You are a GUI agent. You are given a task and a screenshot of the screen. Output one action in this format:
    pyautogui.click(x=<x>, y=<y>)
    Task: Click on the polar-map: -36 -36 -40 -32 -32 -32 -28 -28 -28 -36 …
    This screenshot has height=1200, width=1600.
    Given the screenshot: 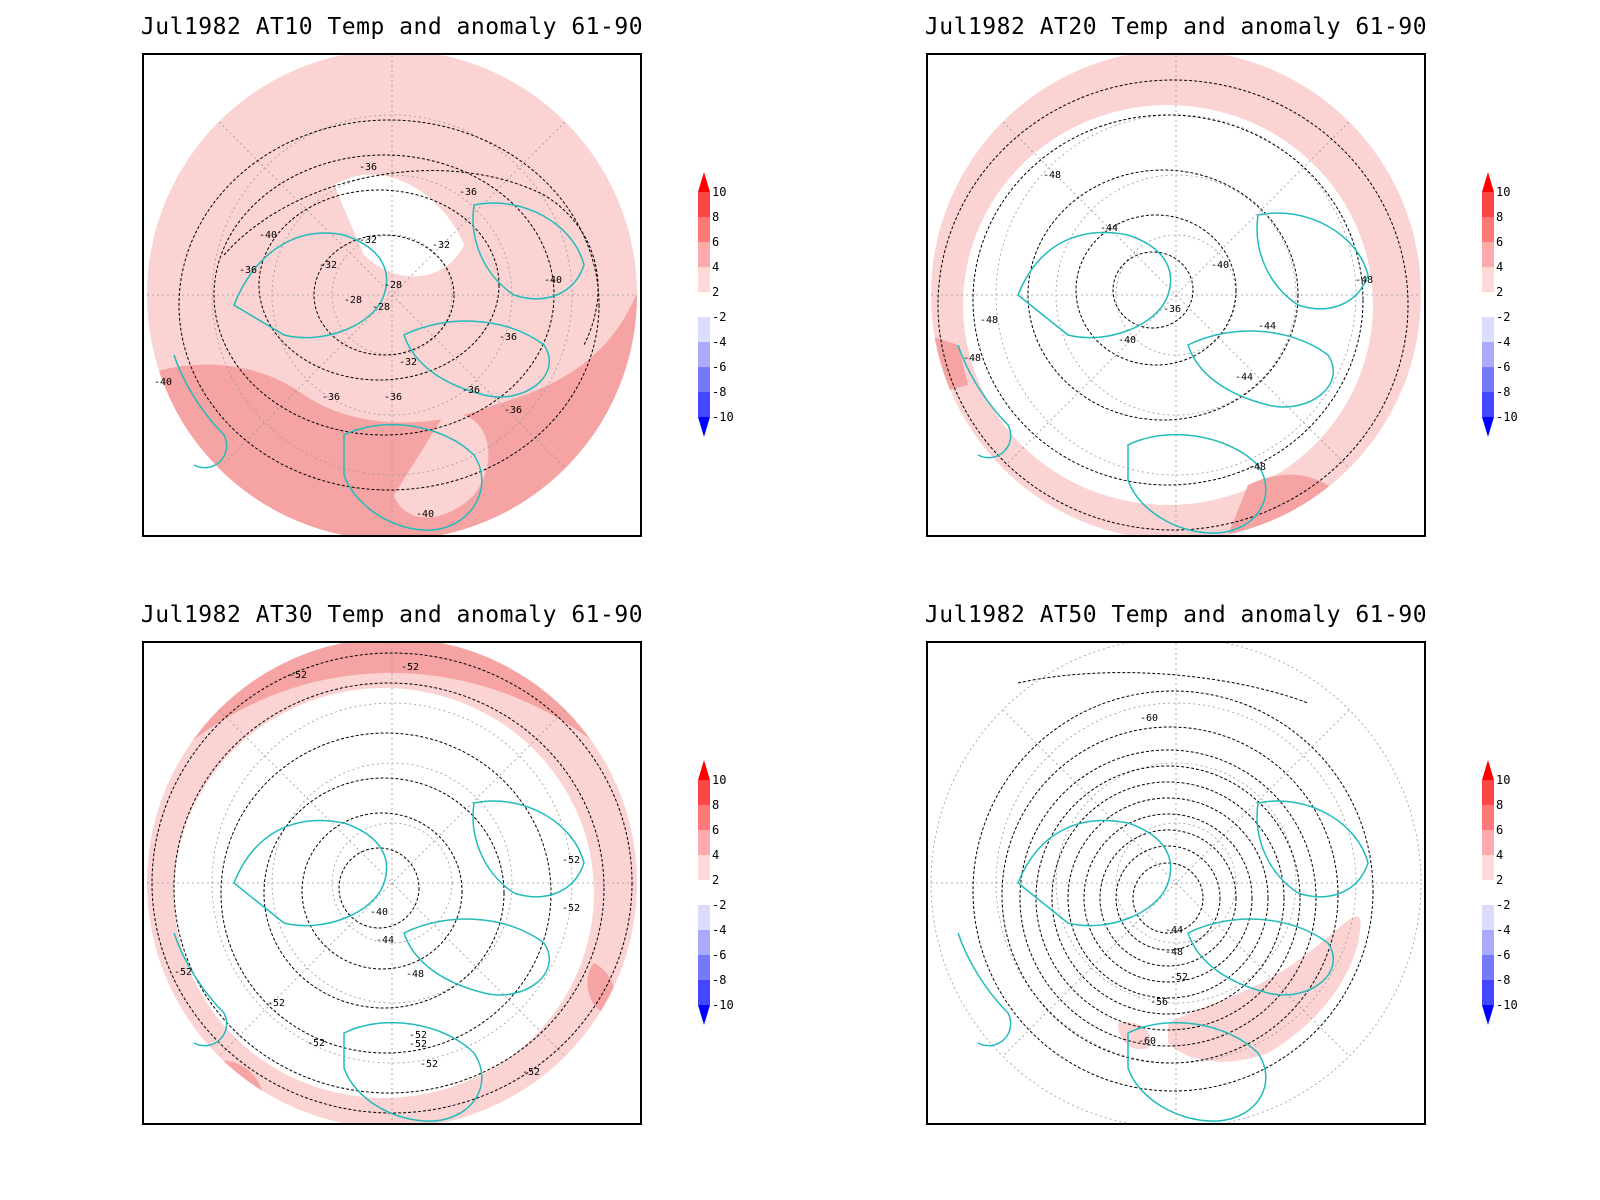 What is the action you would take?
    pyautogui.click(x=392, y=295)
    